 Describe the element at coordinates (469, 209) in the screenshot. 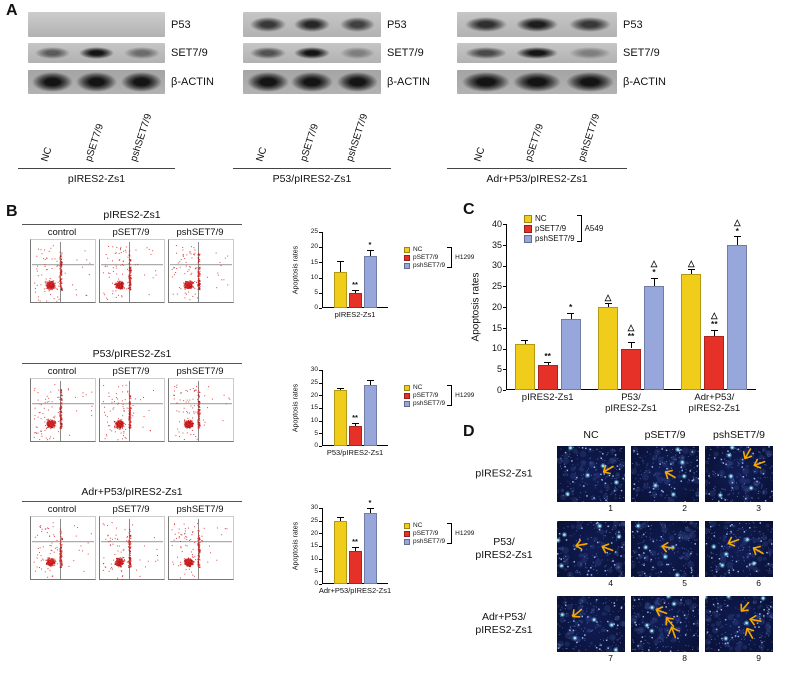

I see `panel-c-label: C` at that location.